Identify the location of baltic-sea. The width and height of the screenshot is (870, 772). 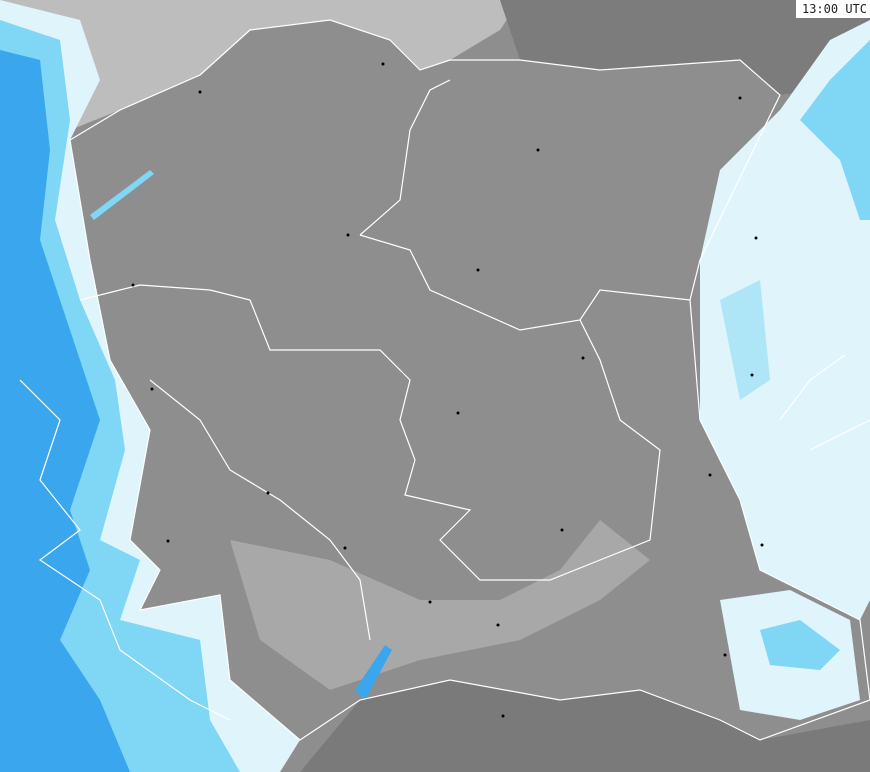
(260, 65).